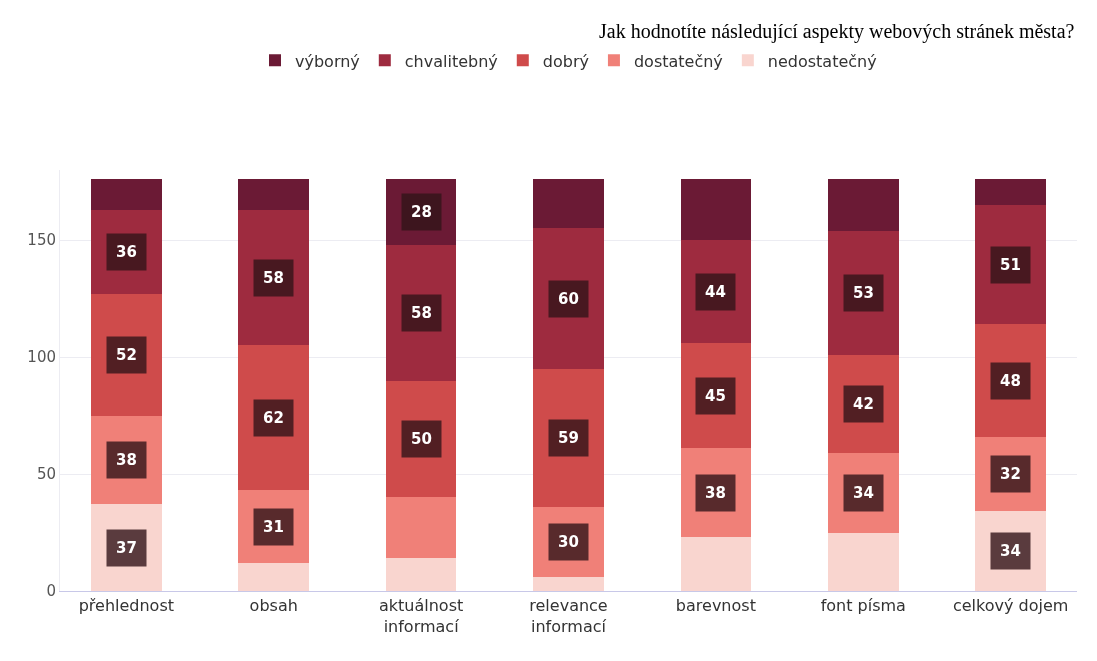 The image size is (1097, 661). What do you see at coordinates (51, 591) in the screenshot?
I see `y-tick-label: 0` at bounding box center [51, 591].